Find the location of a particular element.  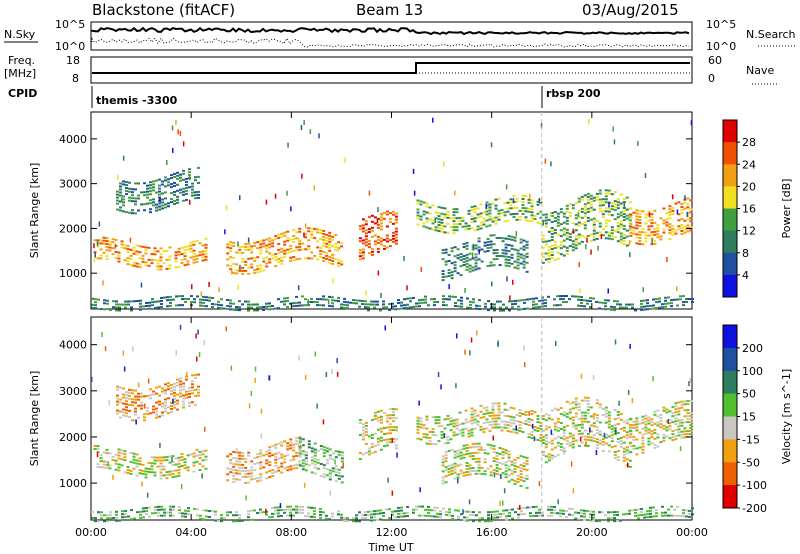

y-tick-label: 4000 is located at coordinates (73, 139).